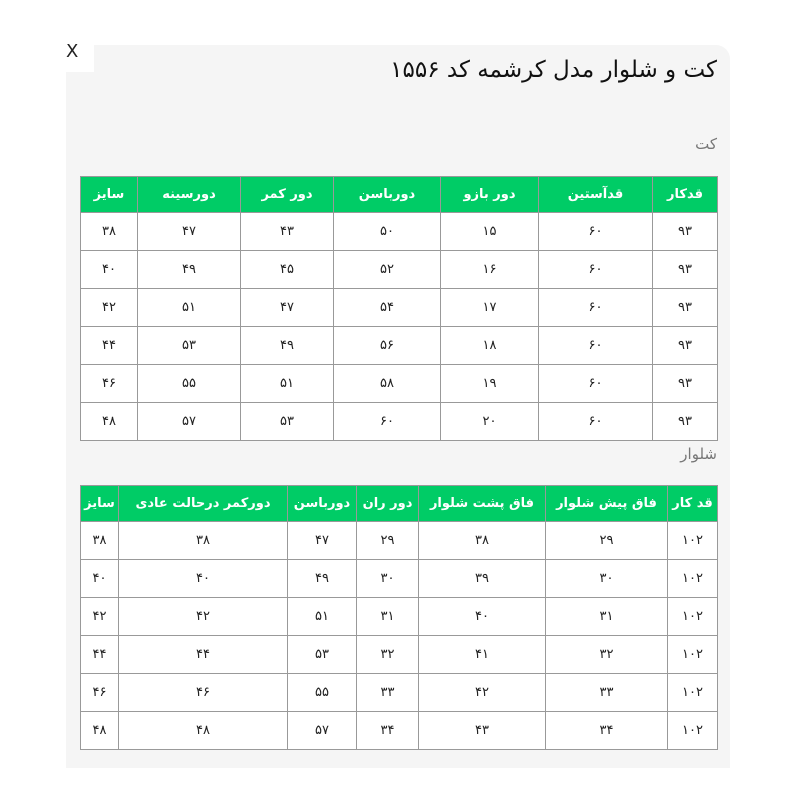 The width and height of the screenshot is (800, 800). What do you see at coordinates (489, 231) in the screenshot?
I see `table-cell: ۱۵` at bounding box center [489, 231].